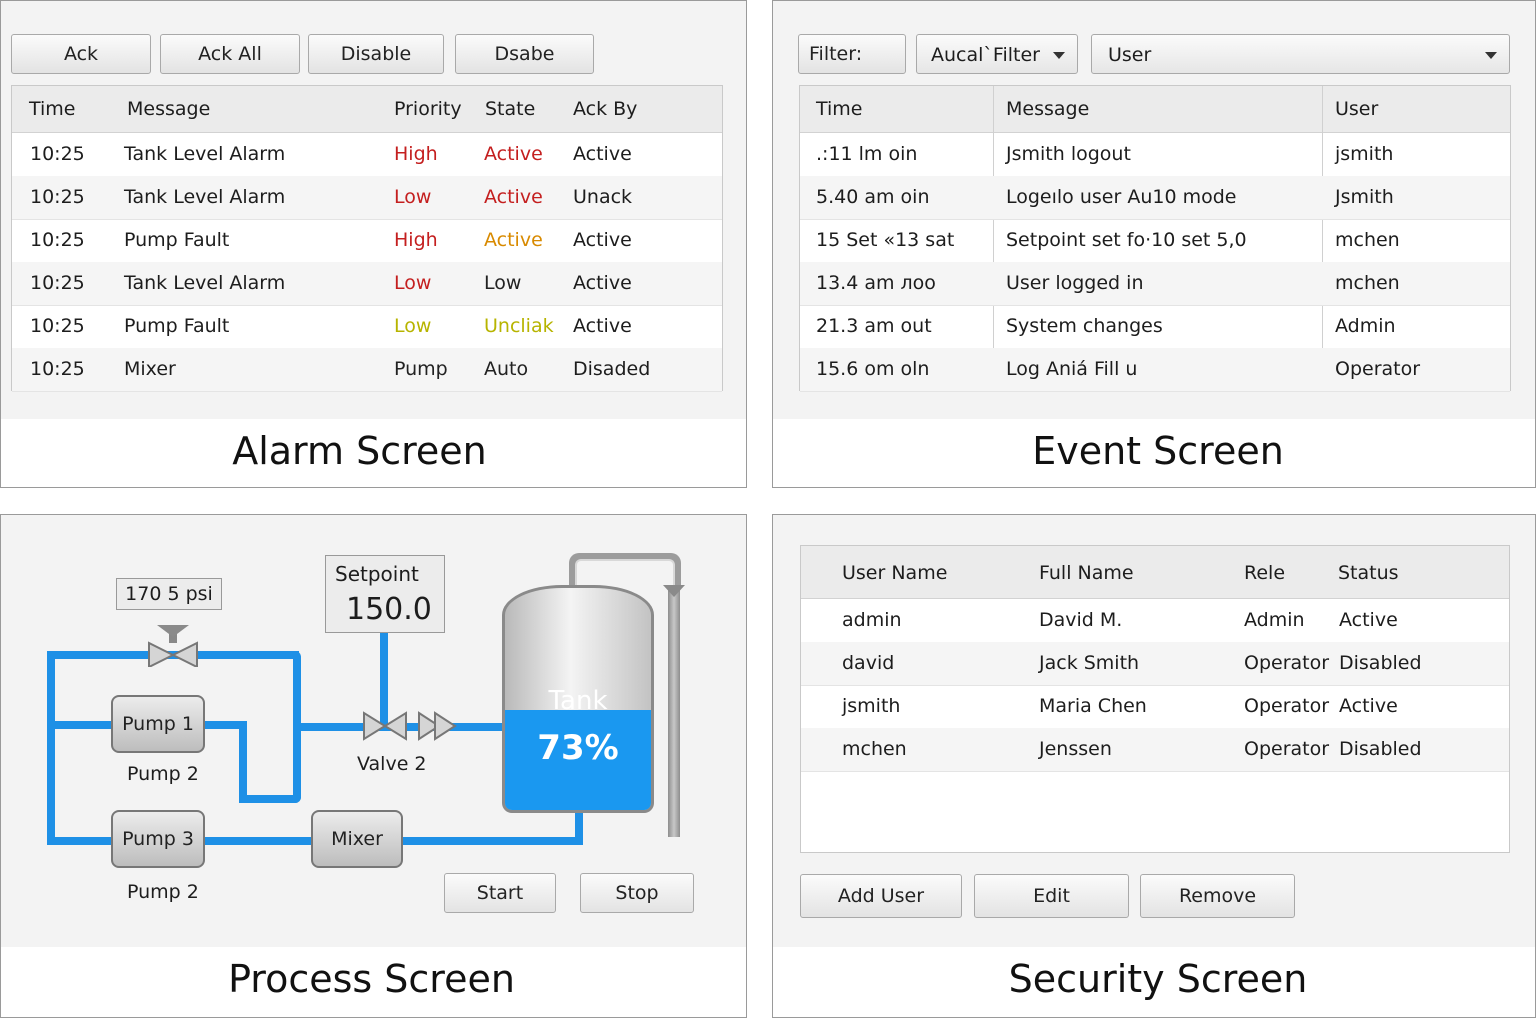 Image resolution: width=1536 pixels, height=1024 pixels. Describe the element at coordinates (1365, 326) in the screenshot. I see `event-user: Admin` at that location.